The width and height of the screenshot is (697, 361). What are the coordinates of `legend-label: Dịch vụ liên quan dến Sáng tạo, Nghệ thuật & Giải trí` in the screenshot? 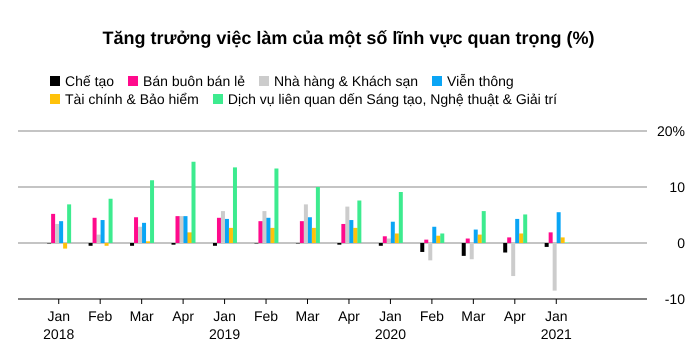 It's located at (392, 99).